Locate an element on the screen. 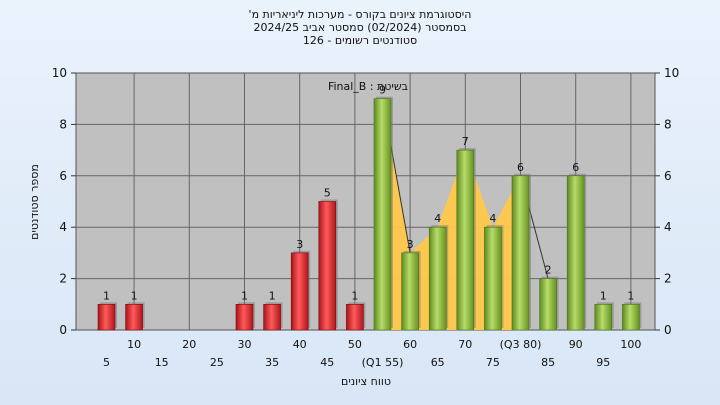  value-label-40: 3 is located at coordinates (299, 244).